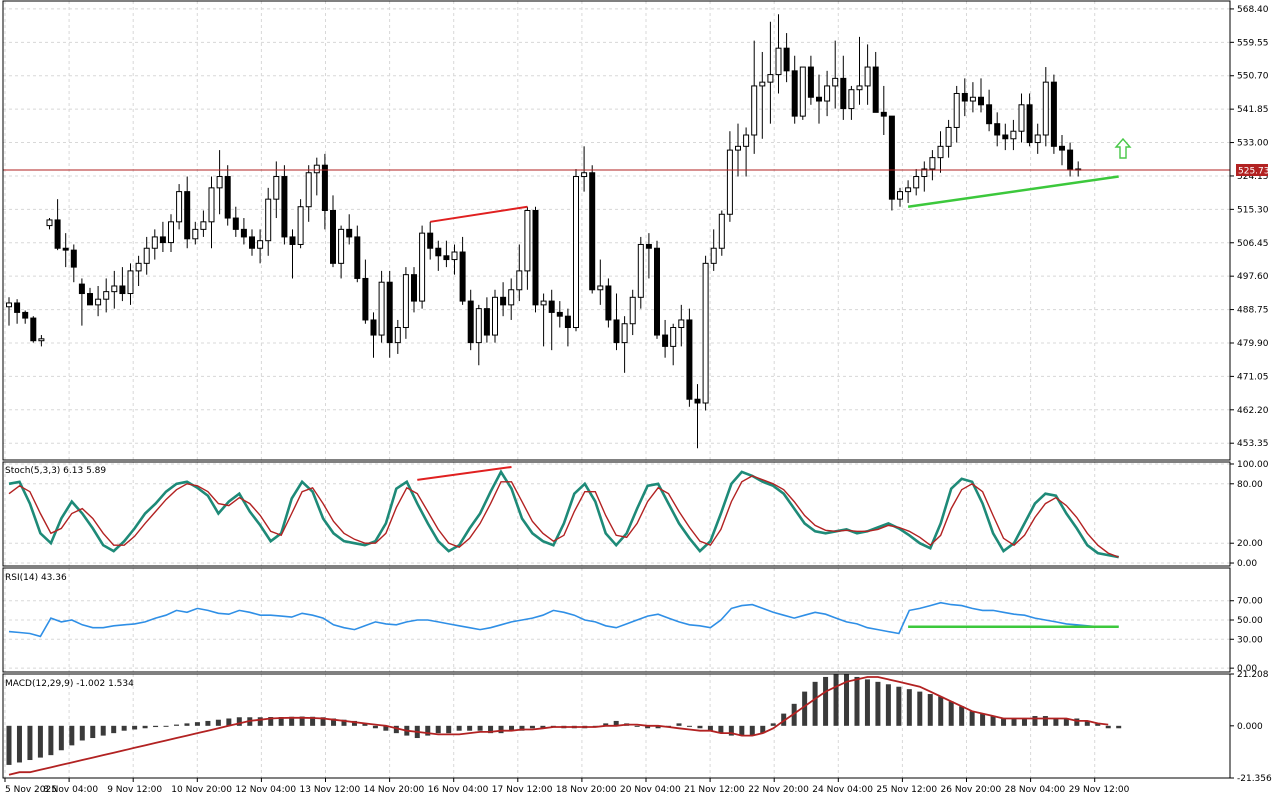 The image size is (1280, 804). I want to click on bearish-divergence-line, so click(479, 214).